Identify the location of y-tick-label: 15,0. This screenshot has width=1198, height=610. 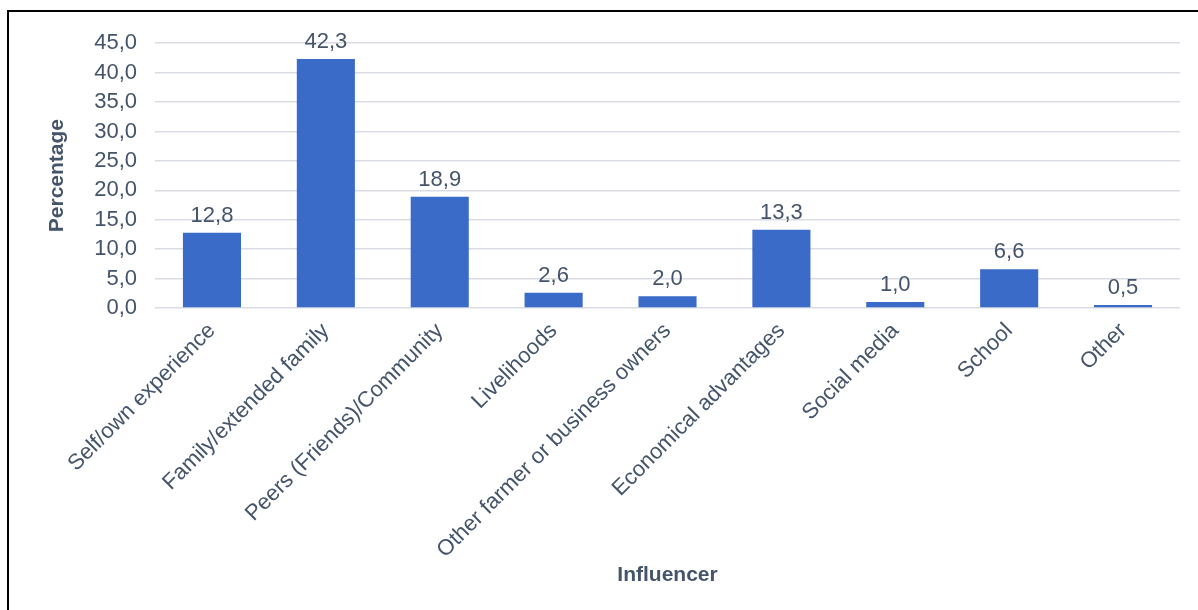
(116, 218).